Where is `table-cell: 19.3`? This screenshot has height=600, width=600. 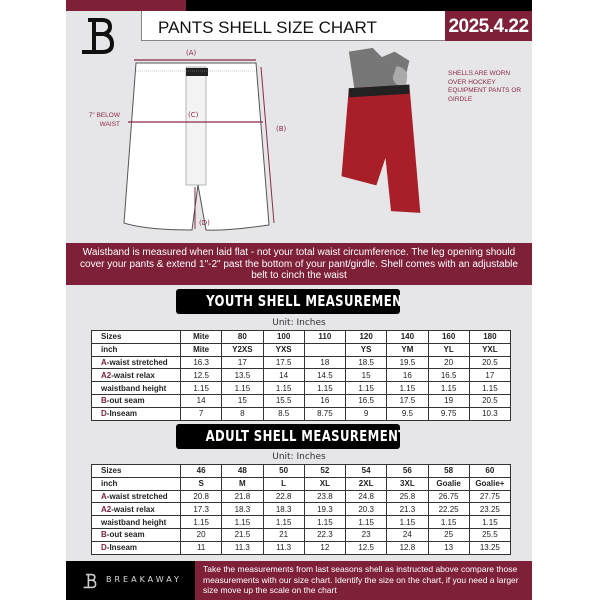 table-cell: 19.3 is located at coordinates (325, 509).